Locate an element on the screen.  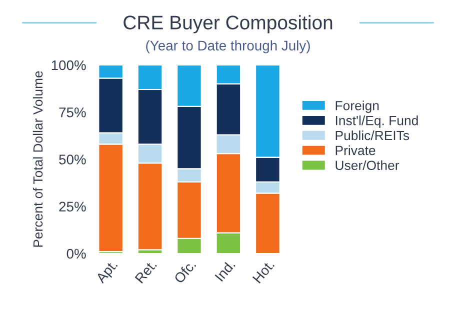
legend-label: Private is located at coordinates (356, 150).